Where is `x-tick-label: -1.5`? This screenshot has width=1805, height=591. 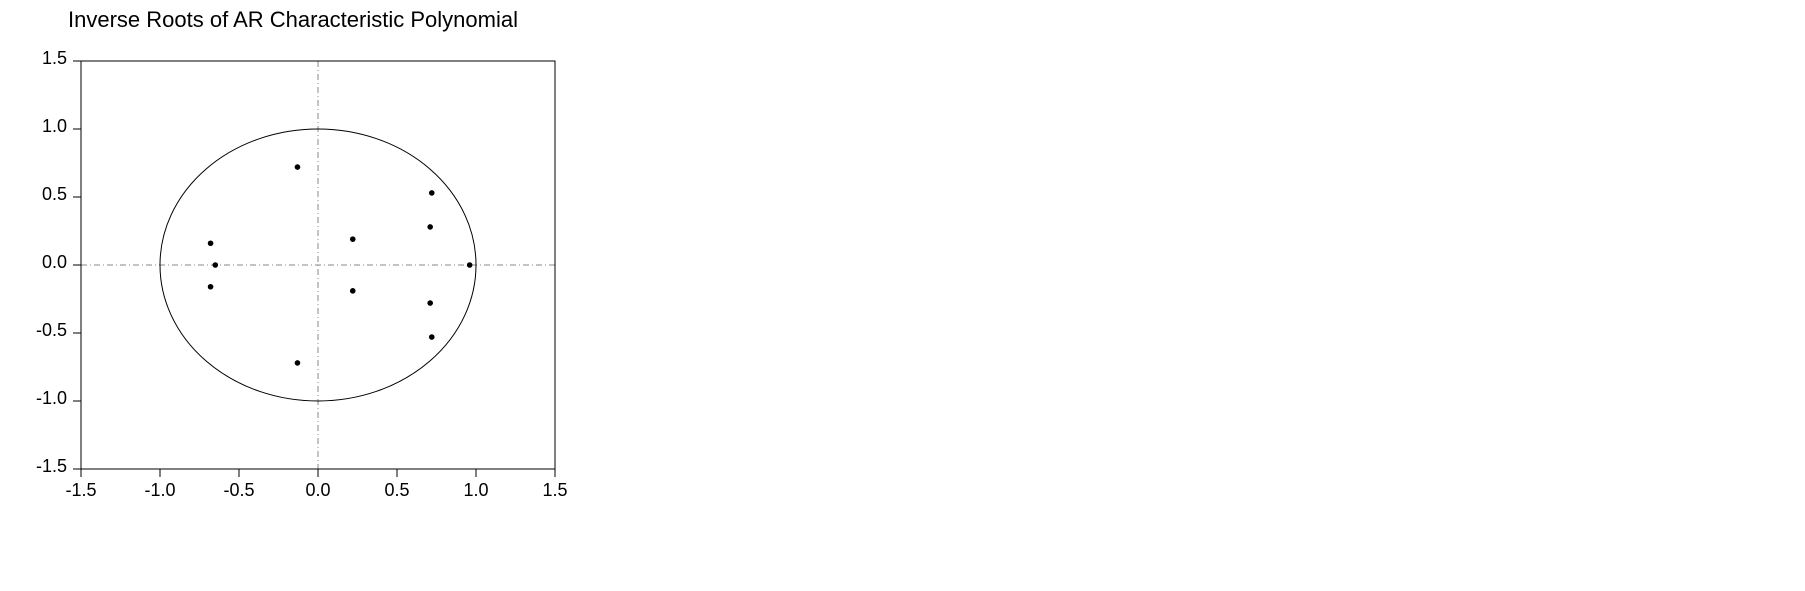
x-tick-label: -1.5 is located at coordinates (80, 490).